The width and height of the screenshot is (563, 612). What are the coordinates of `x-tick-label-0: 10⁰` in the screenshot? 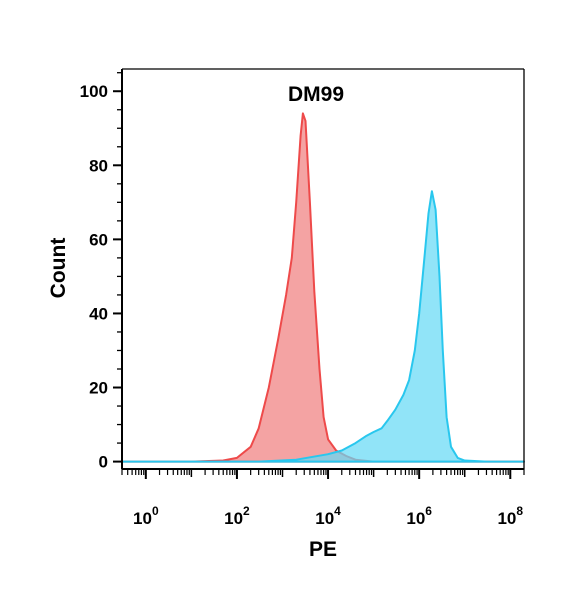 It's located at (146, 516).